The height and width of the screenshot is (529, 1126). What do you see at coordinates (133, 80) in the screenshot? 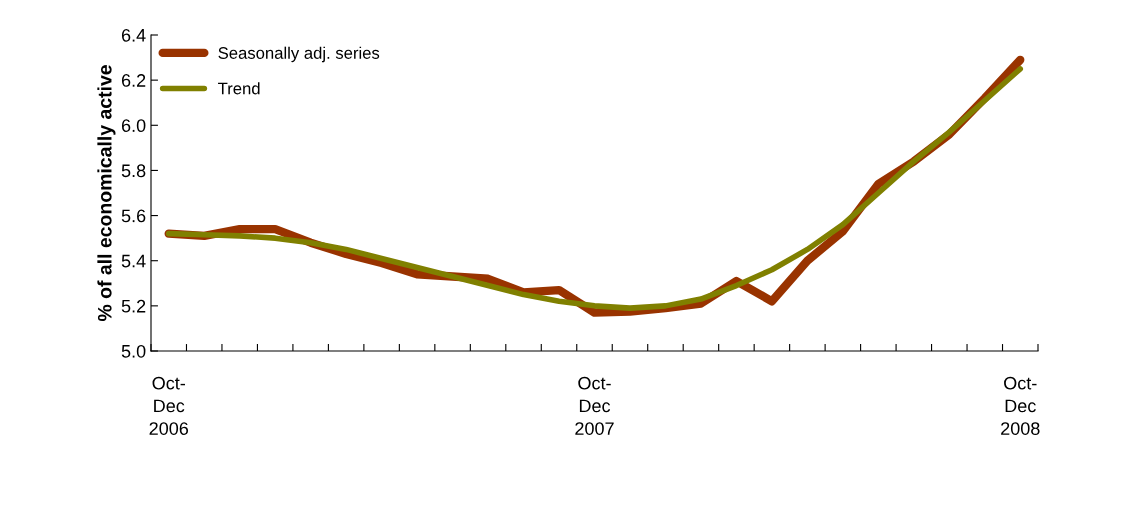
I see `y-tick-label: 6.2` at bounding box center [133, 80].